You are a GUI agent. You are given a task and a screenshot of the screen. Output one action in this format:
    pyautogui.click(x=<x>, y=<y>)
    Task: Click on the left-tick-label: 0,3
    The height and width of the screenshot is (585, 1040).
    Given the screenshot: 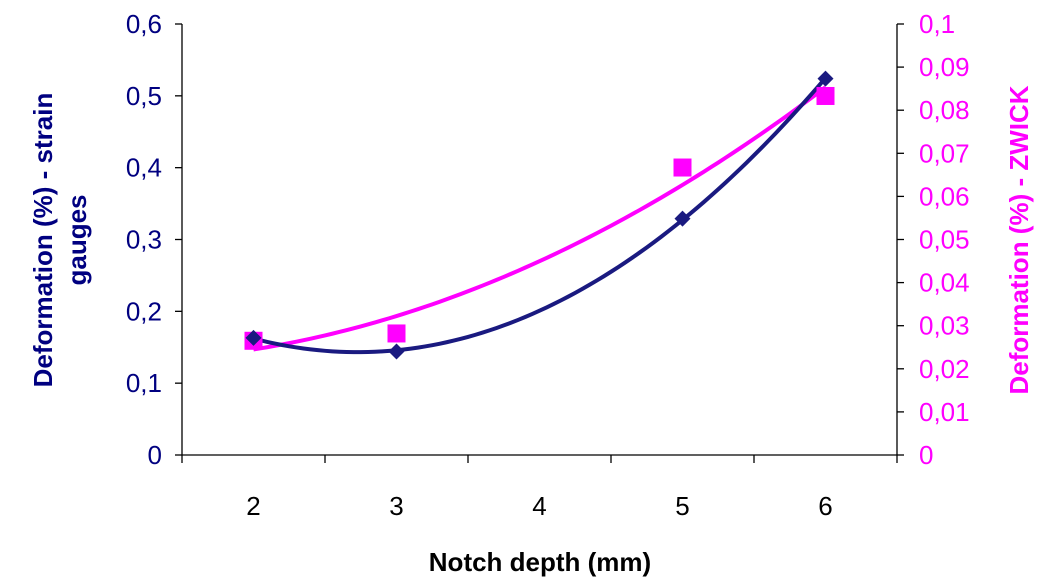 What is the action you would take?
    pyautogui.click(x=144, y=240)
    